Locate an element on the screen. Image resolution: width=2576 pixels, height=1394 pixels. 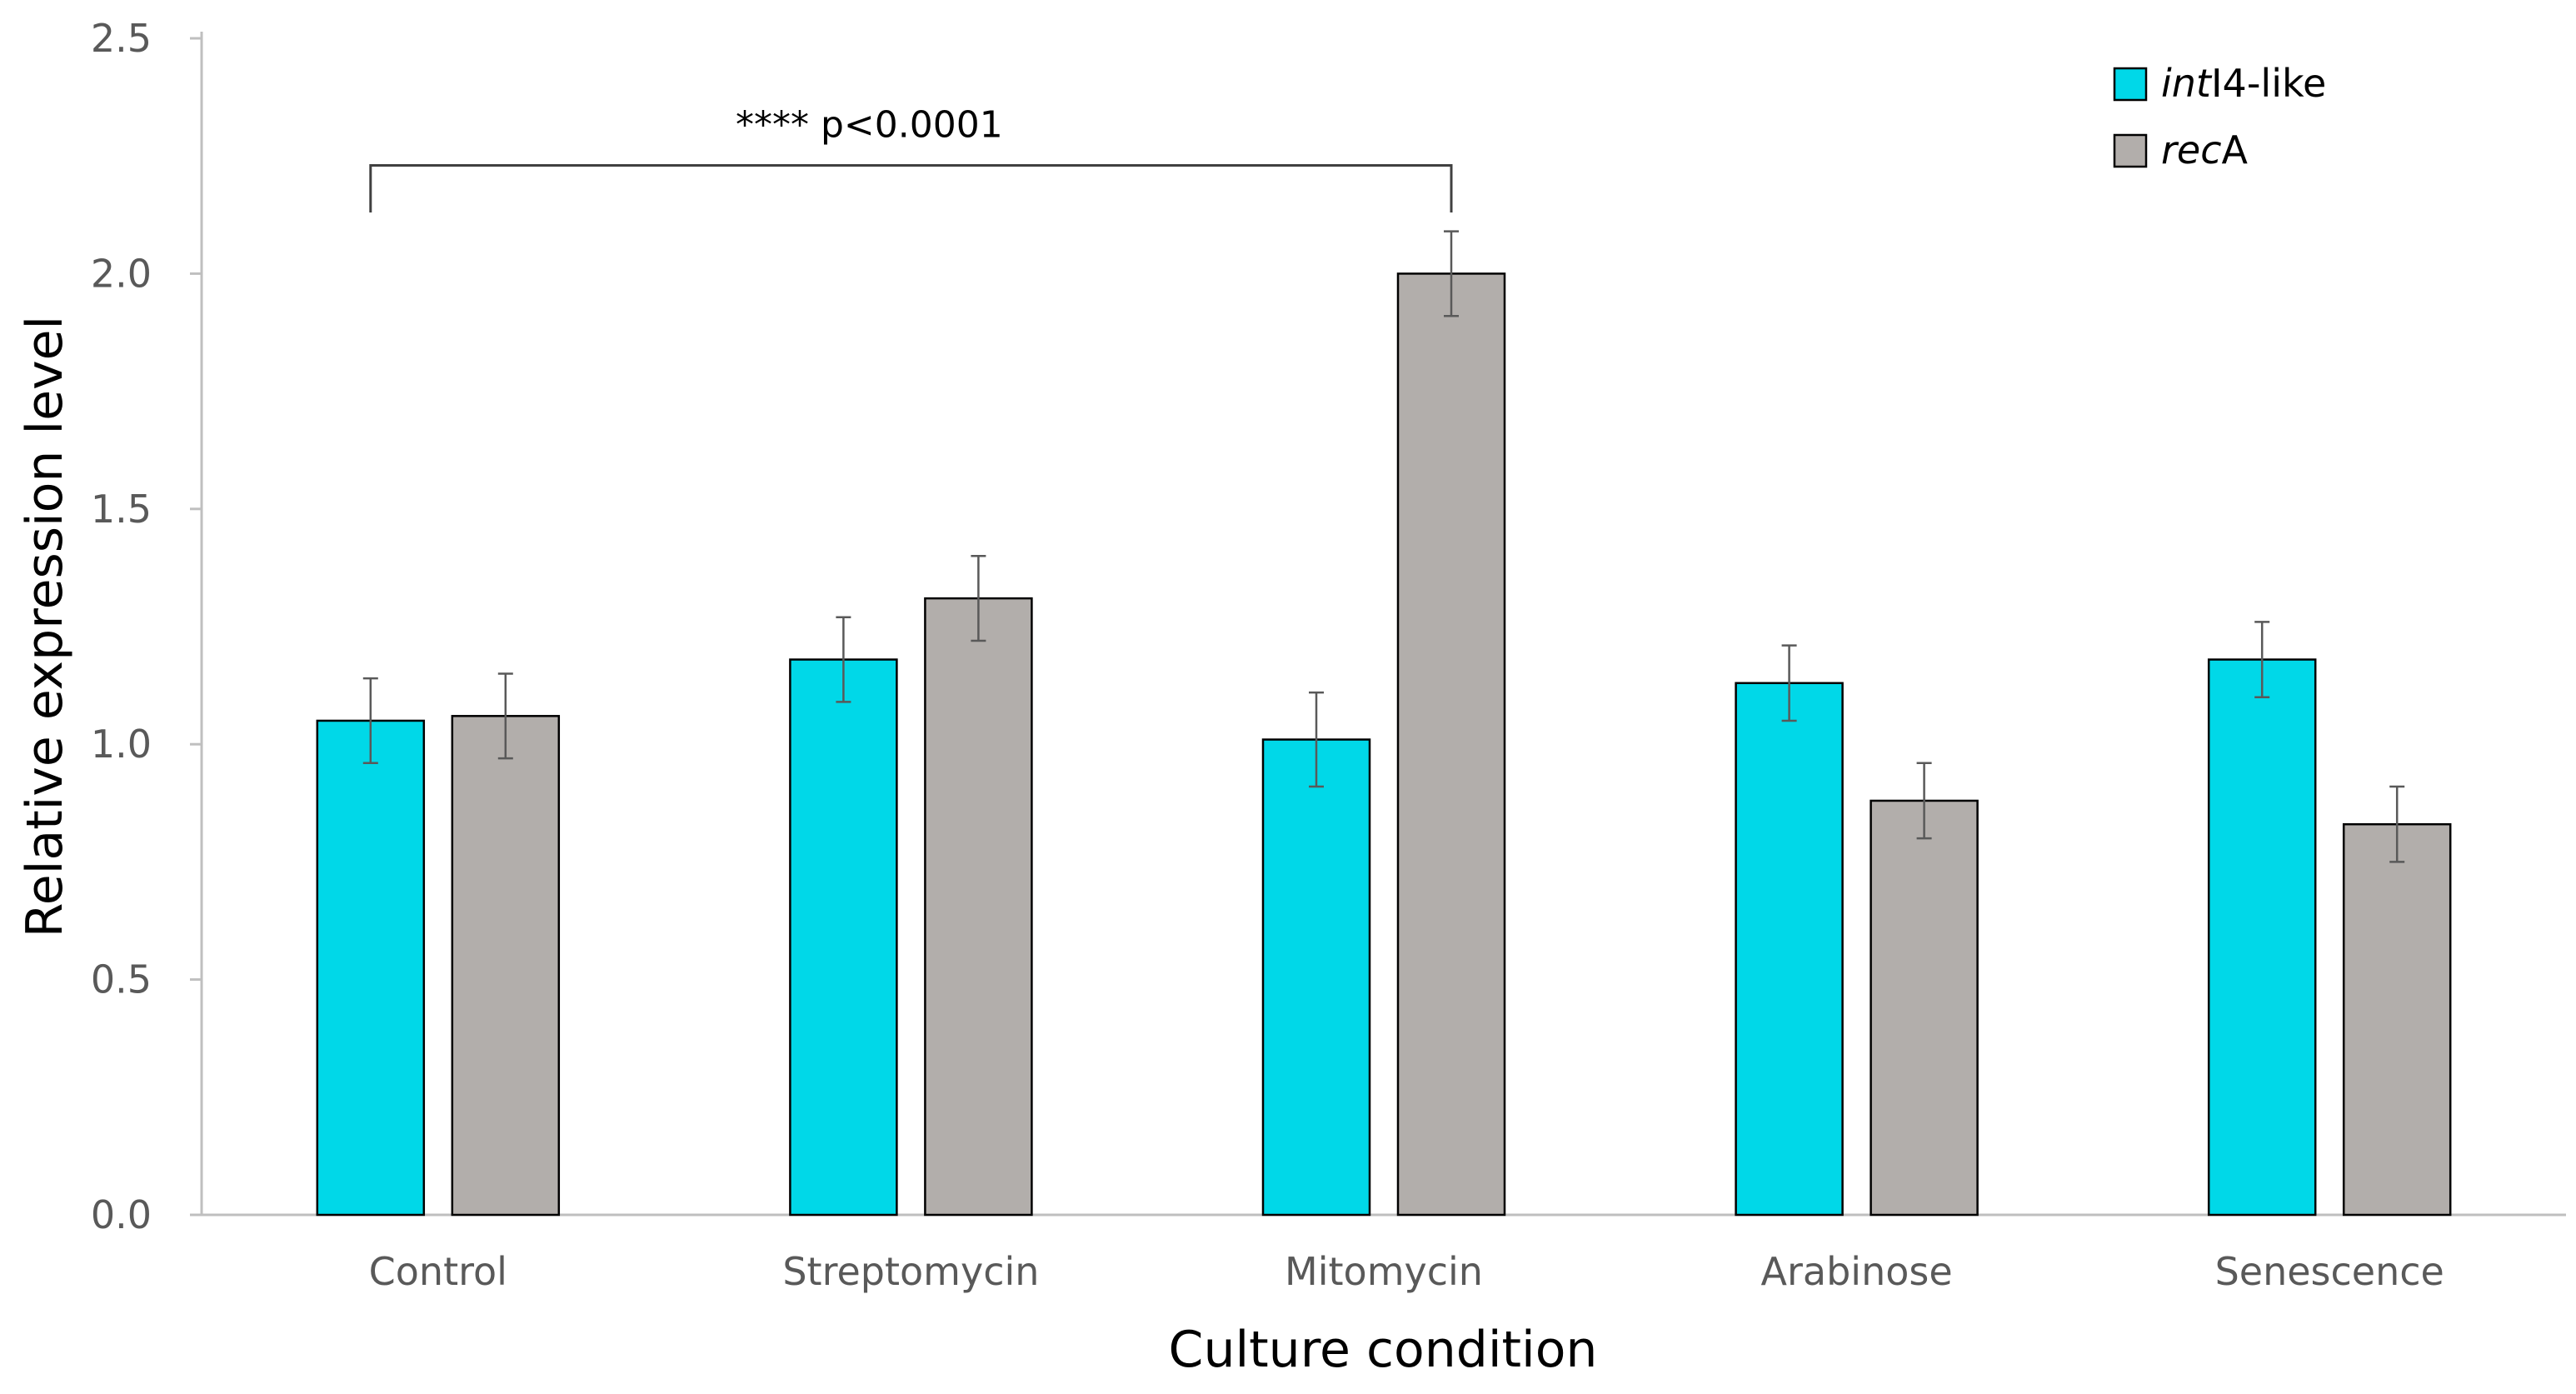
y-tick-label: 2.0 is located at coordinates (121, 273).